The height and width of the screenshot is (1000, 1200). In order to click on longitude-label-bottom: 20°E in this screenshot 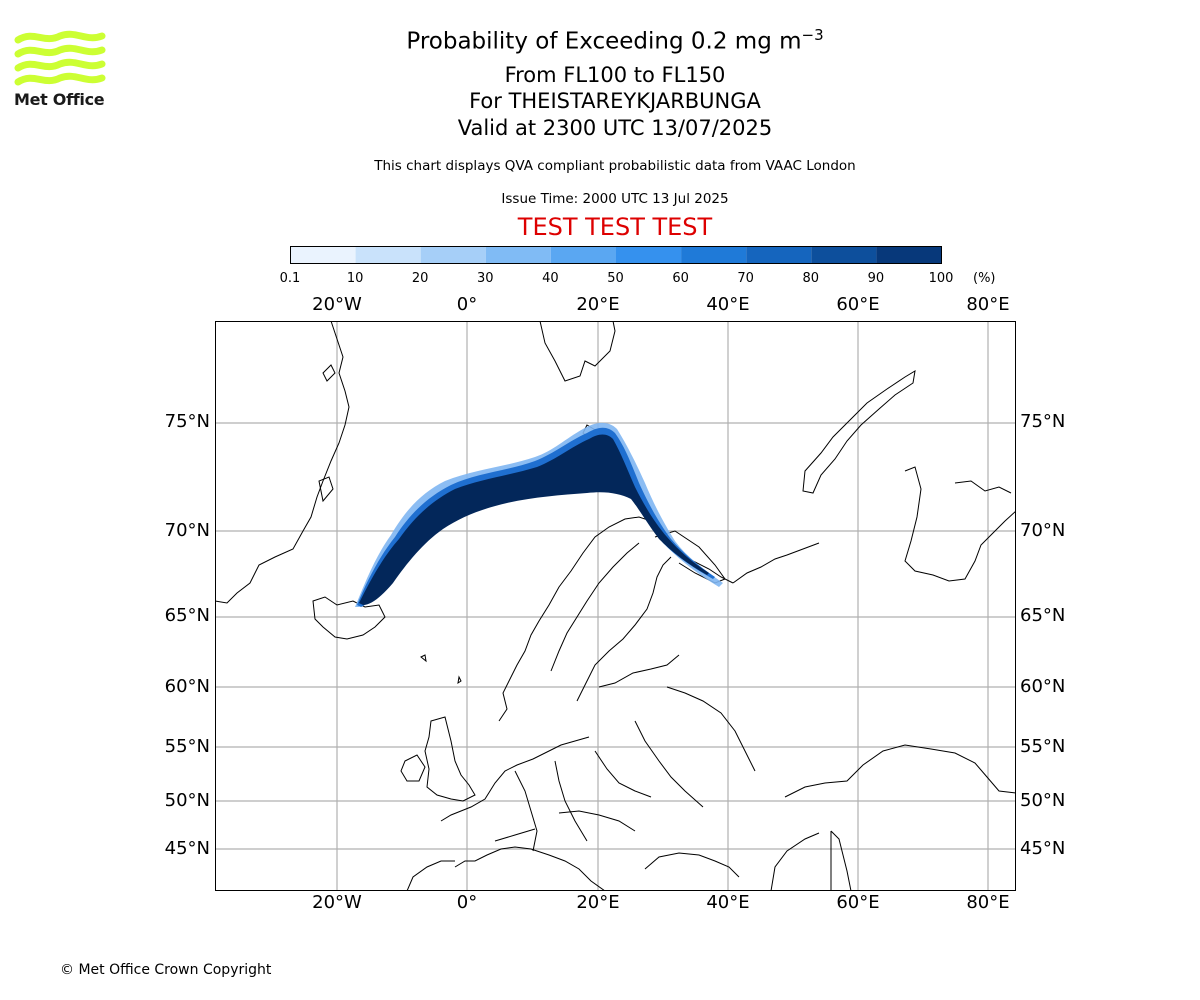, I will do `click(598, 902)`.